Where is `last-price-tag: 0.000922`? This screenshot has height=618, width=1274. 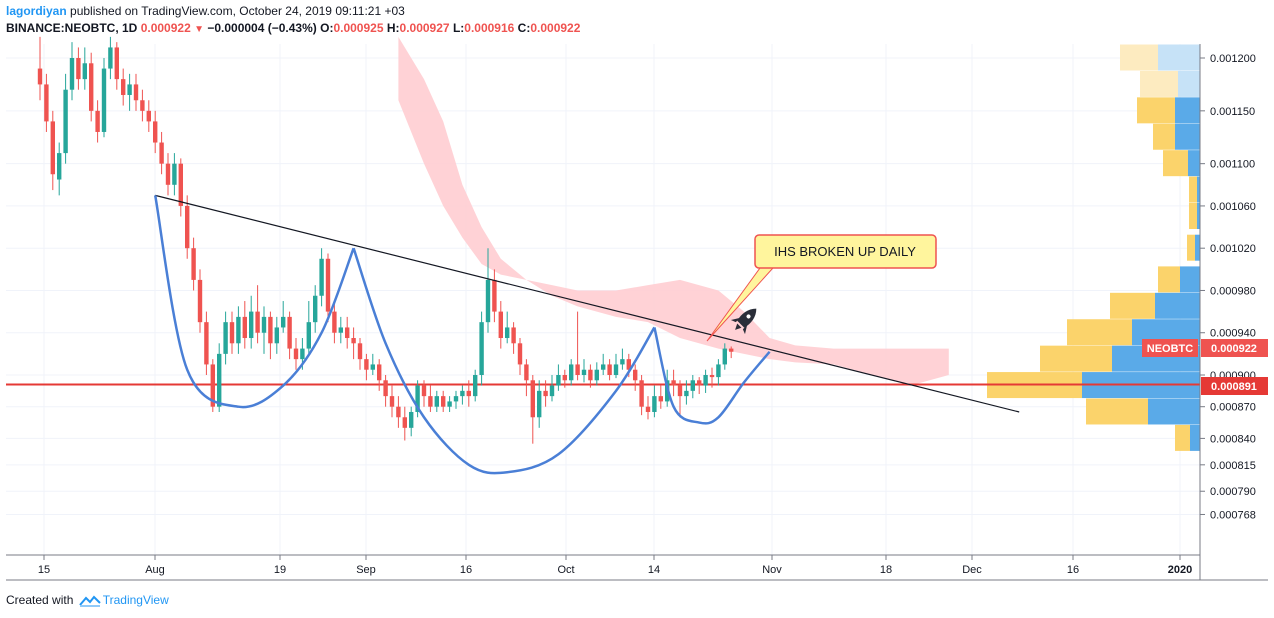
last-price-tag: 0.000922 is located at coordinates (1234, 349).